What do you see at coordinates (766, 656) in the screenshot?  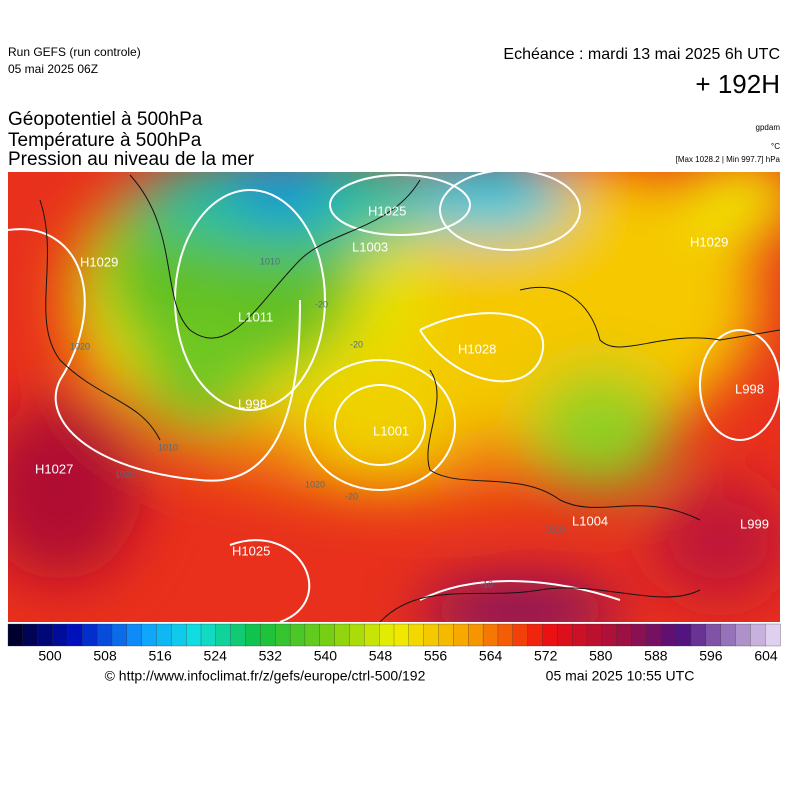 I see `colorbar-tick-label: 604` at bounding box center [766, 656].